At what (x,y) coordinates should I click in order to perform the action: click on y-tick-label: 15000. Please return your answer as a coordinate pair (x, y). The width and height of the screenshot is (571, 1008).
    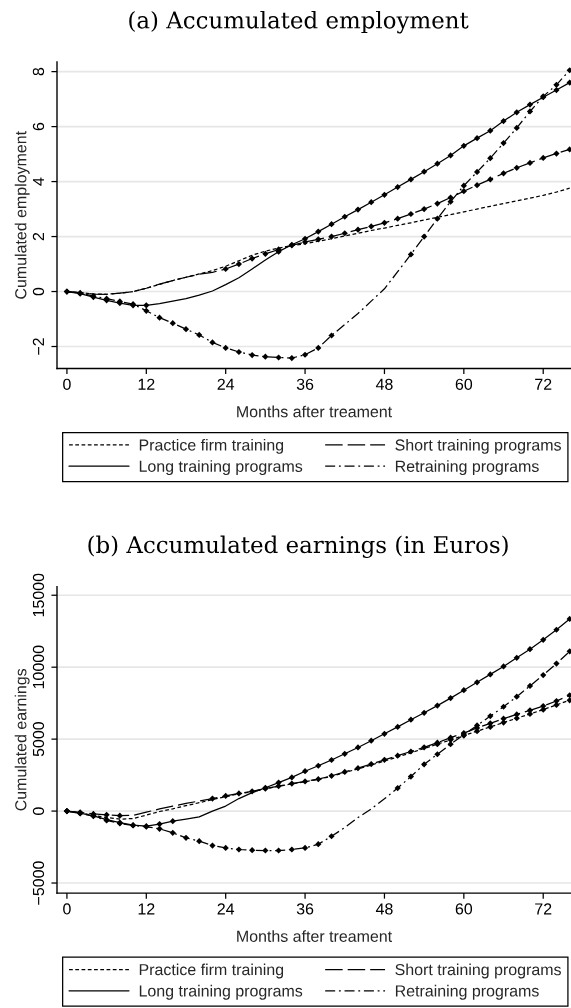
    Looking at the image, I should click on (38, 595).